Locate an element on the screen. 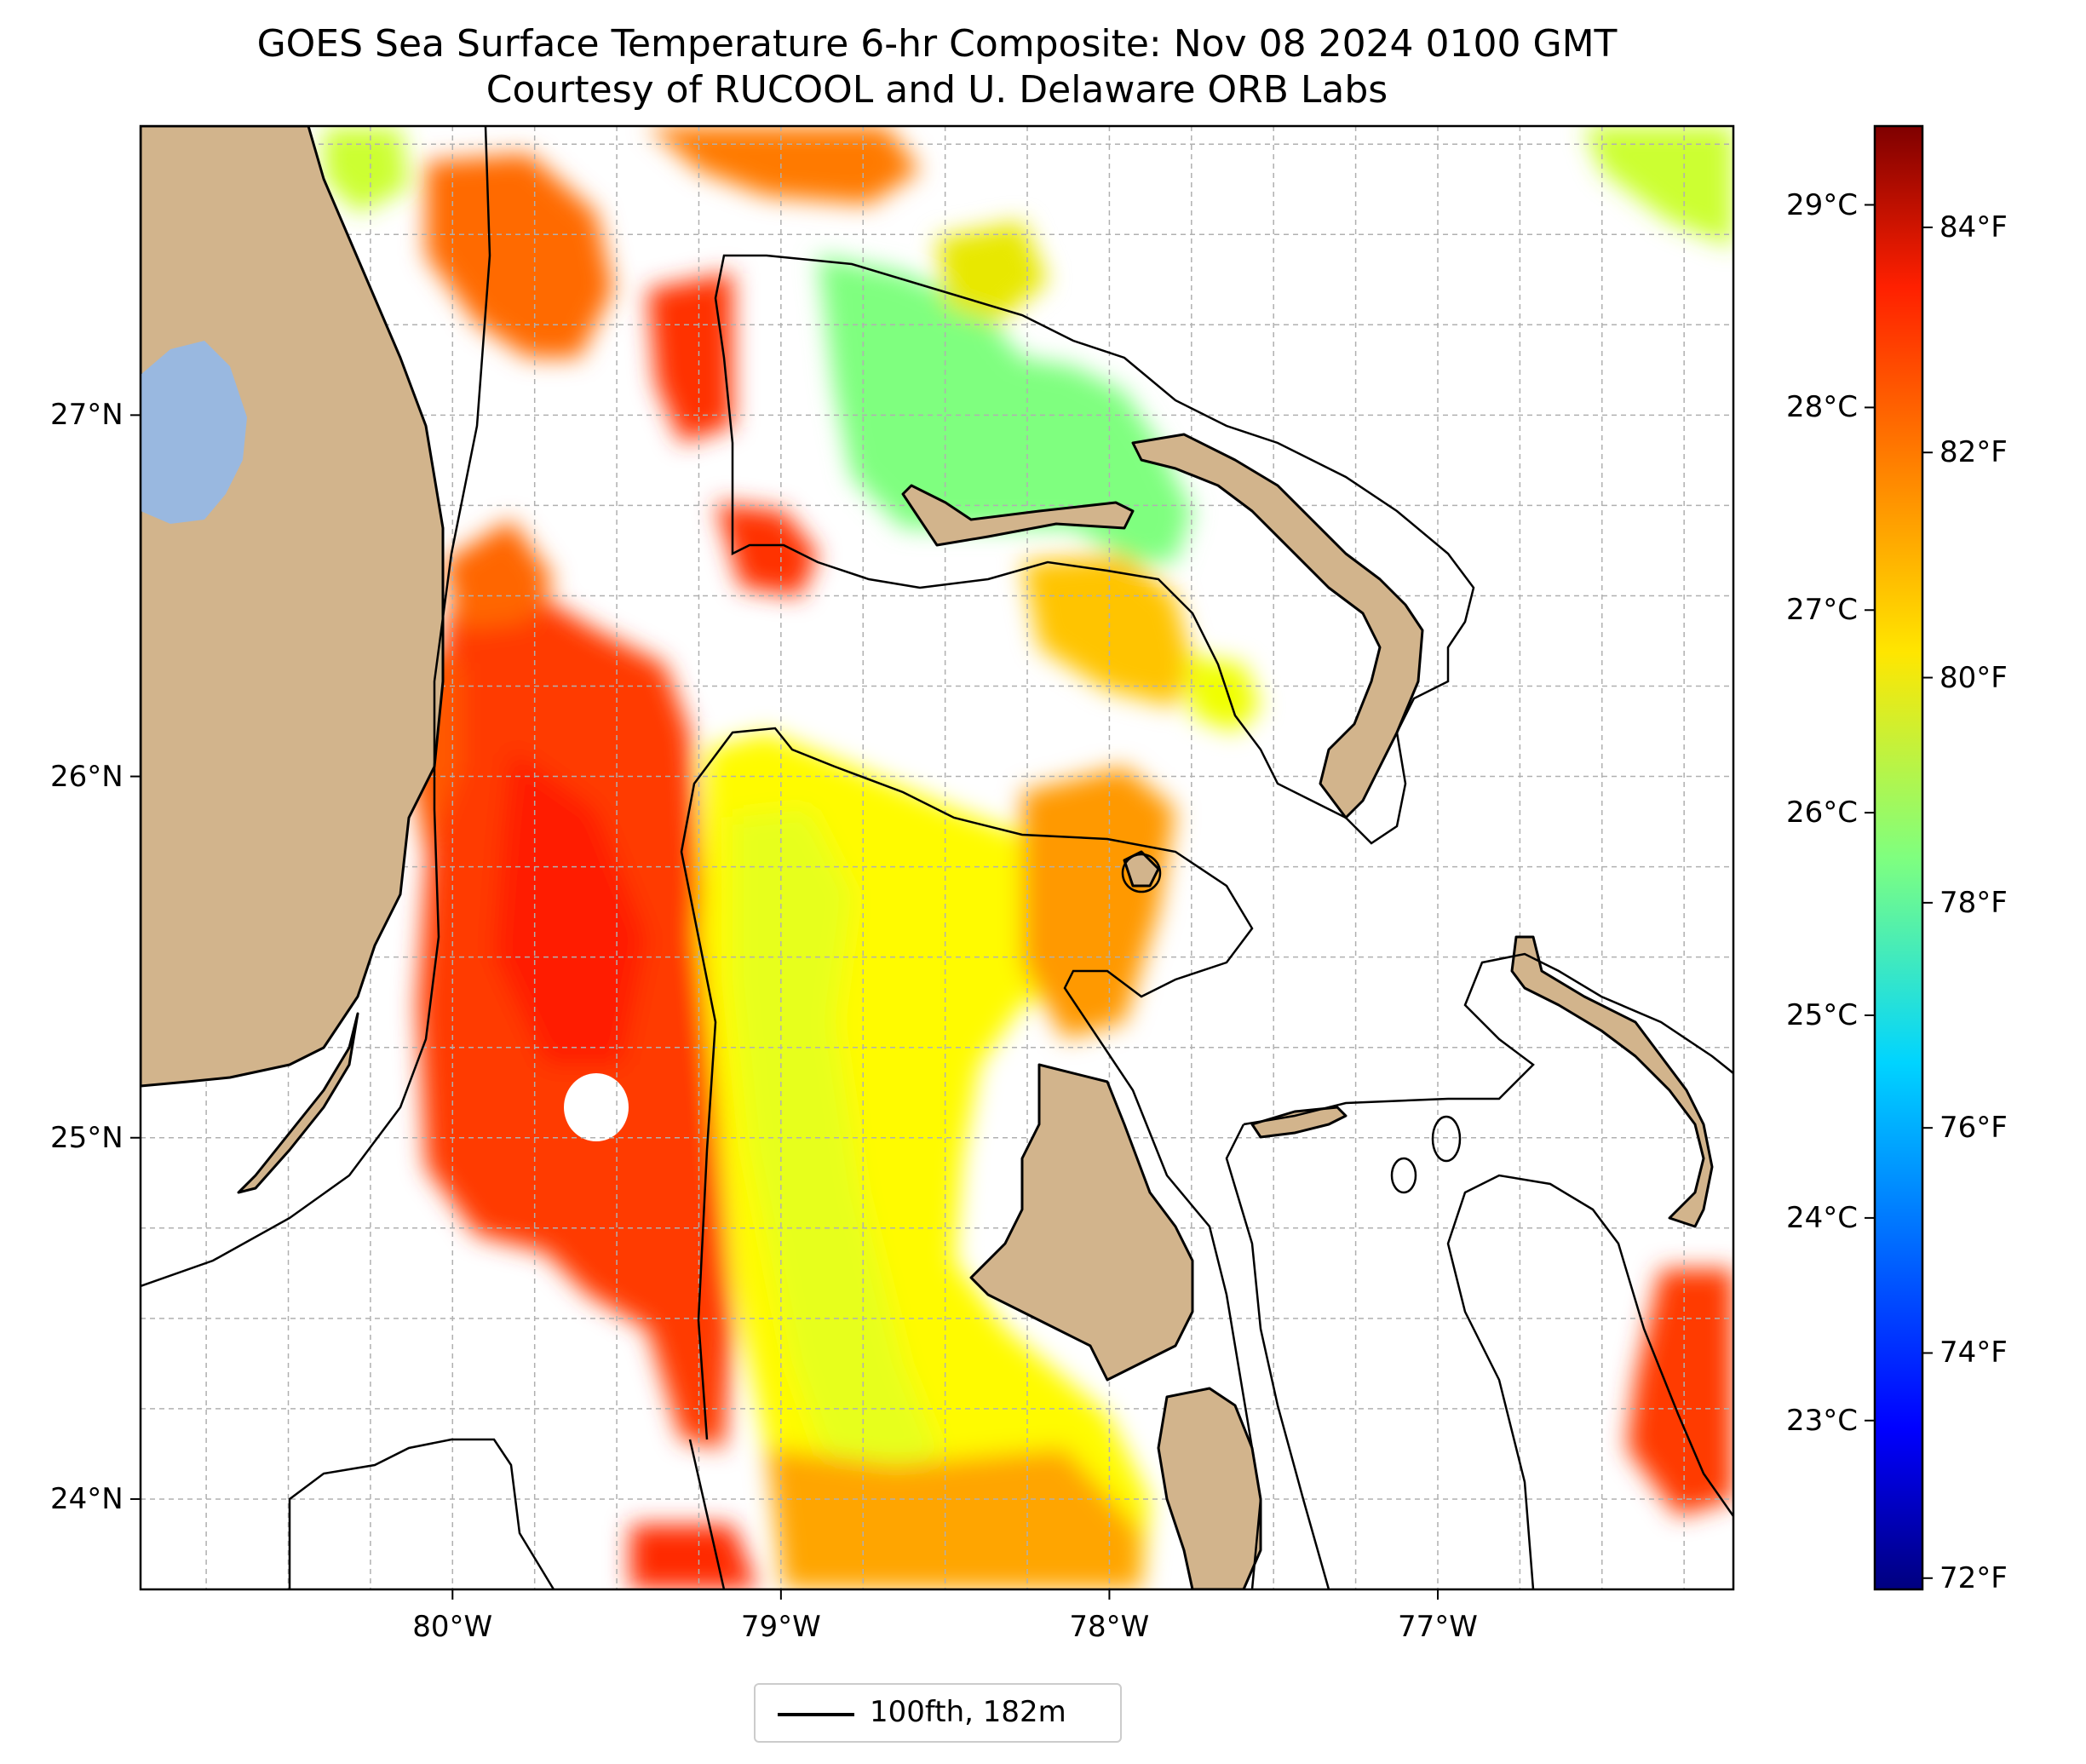 This screenshot has width=2086, height=1764. contour-bimini-bank is located at coordinates (1141, 873).